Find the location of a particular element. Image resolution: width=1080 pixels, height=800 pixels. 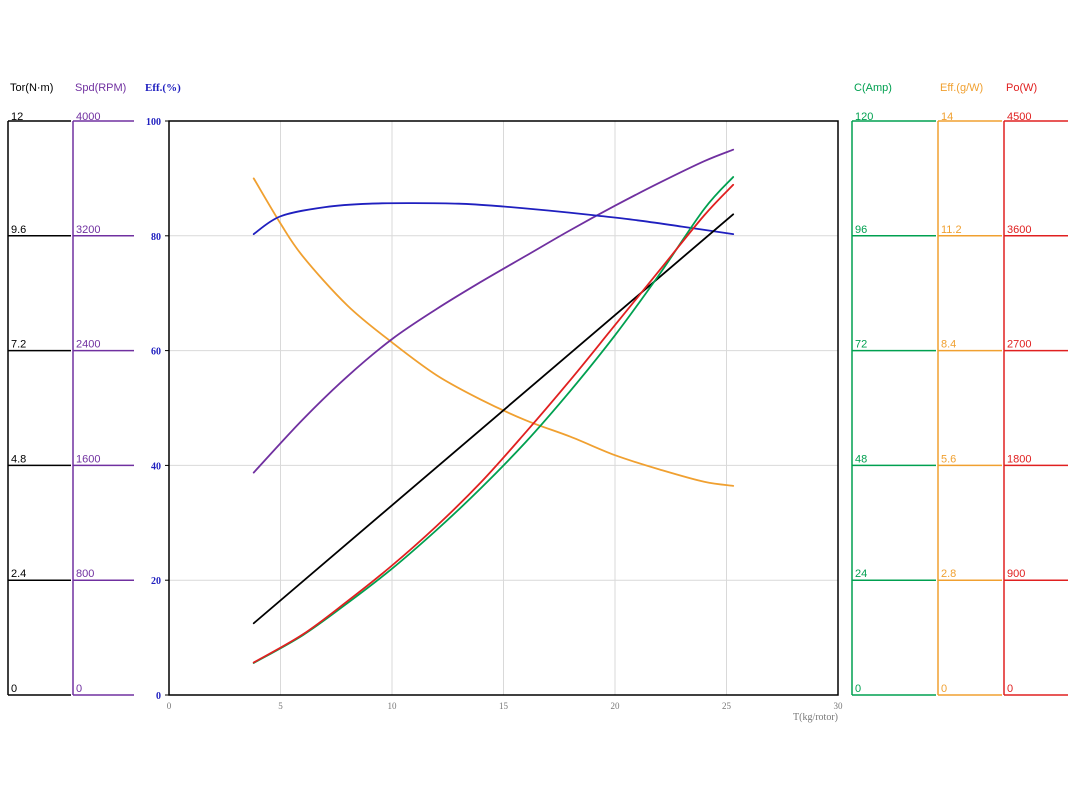

spd-tick-label: 3200 is located at coordinates (88, 230).